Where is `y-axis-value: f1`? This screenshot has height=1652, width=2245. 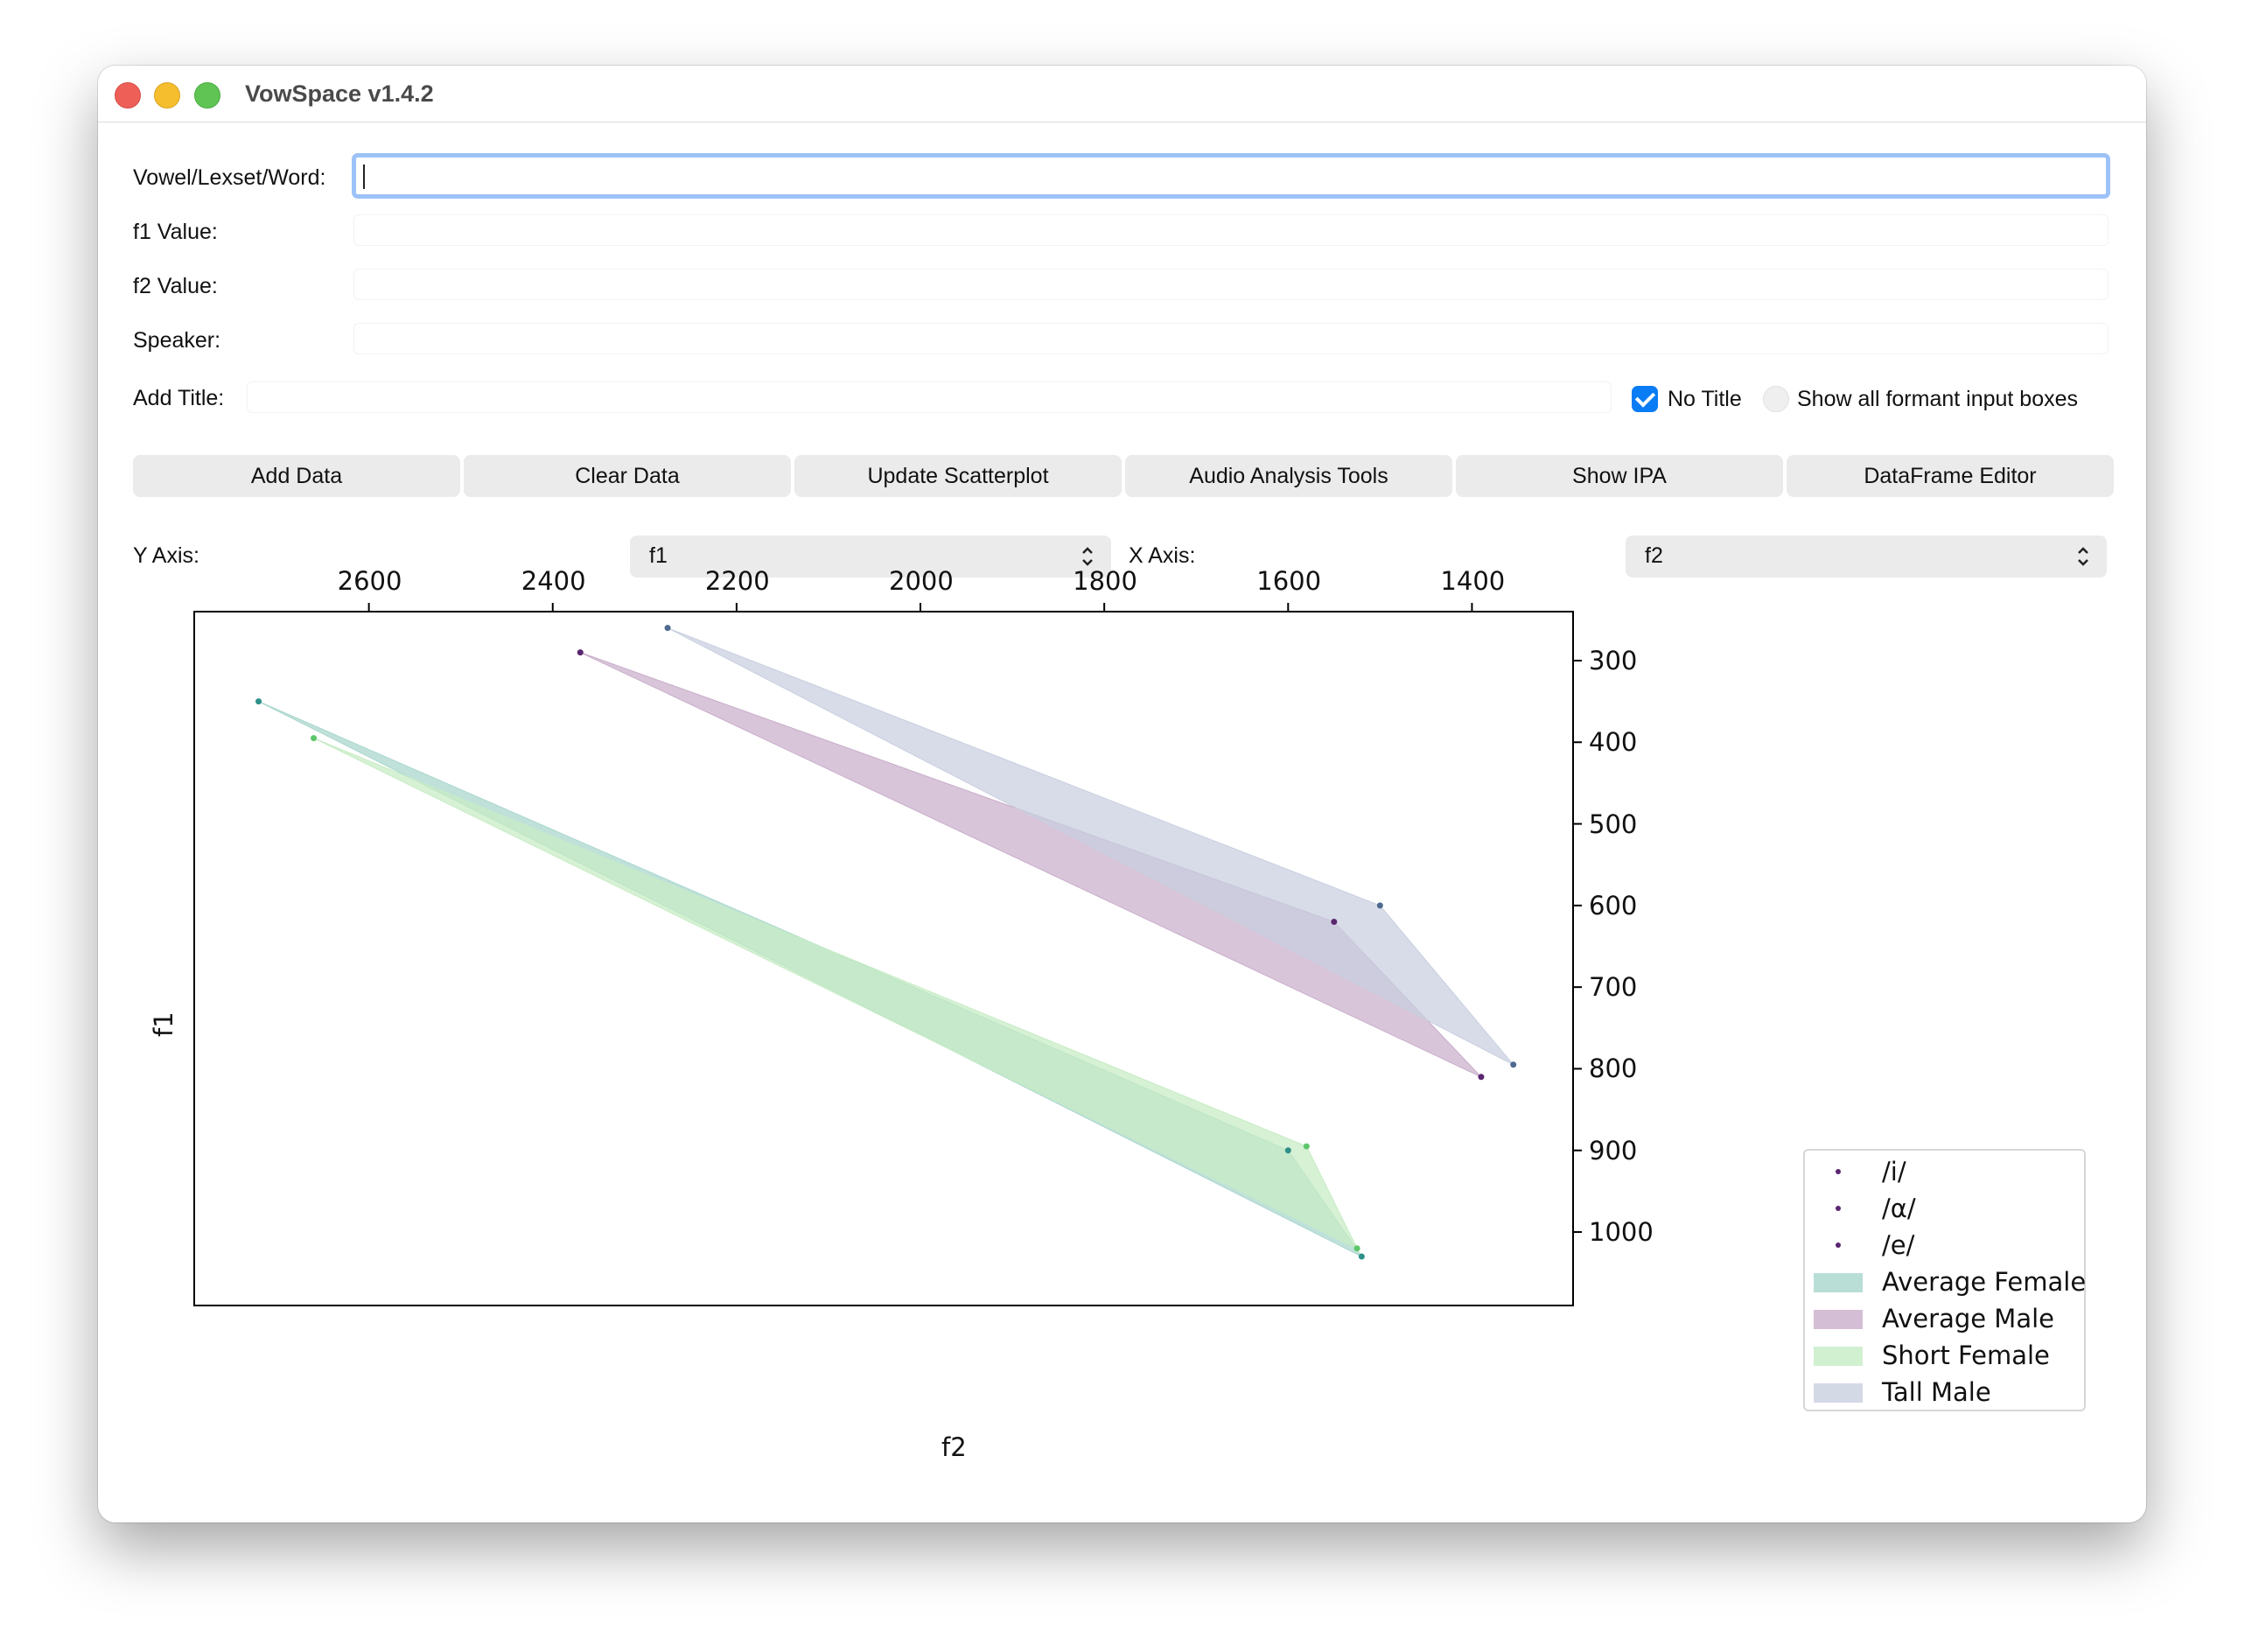
y-axis-value: f1 is located at coordinates (658, 555).